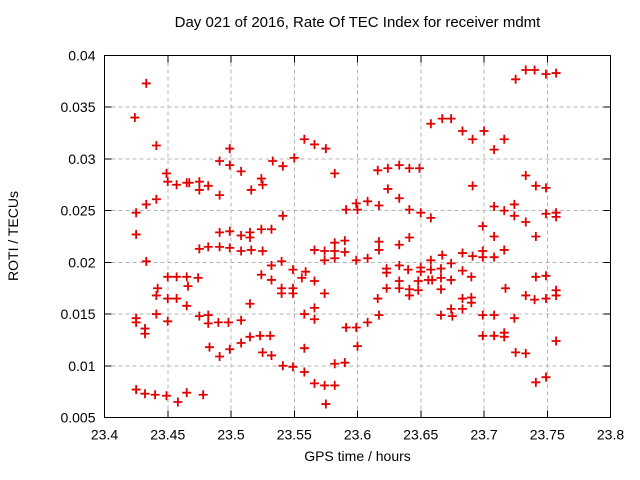  Describe the element at coordinates (357, 456) in the screenshot. I see `x-axis-label: GPS time / hours` at that location.